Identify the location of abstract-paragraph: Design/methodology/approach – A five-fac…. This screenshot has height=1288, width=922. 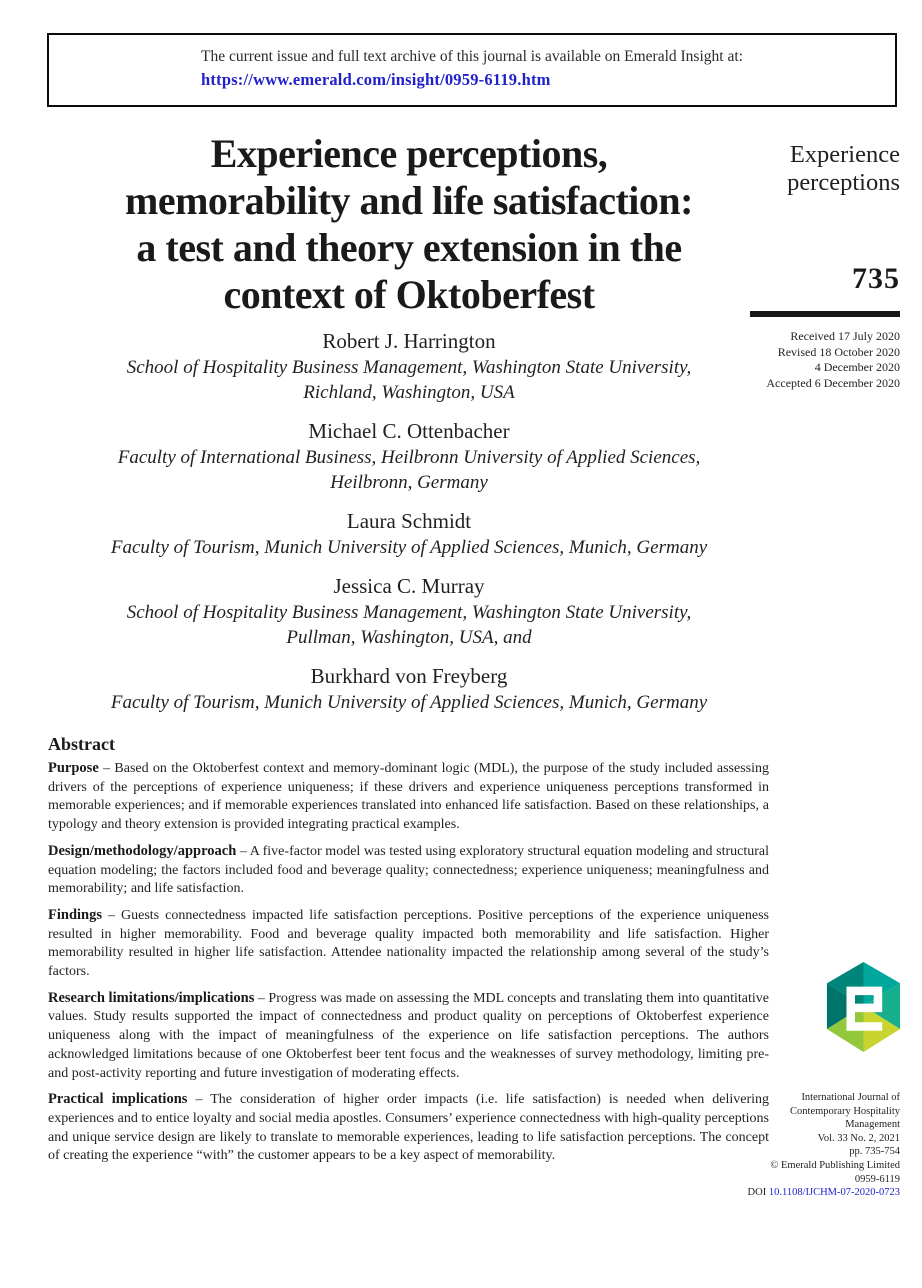
(408, 870).